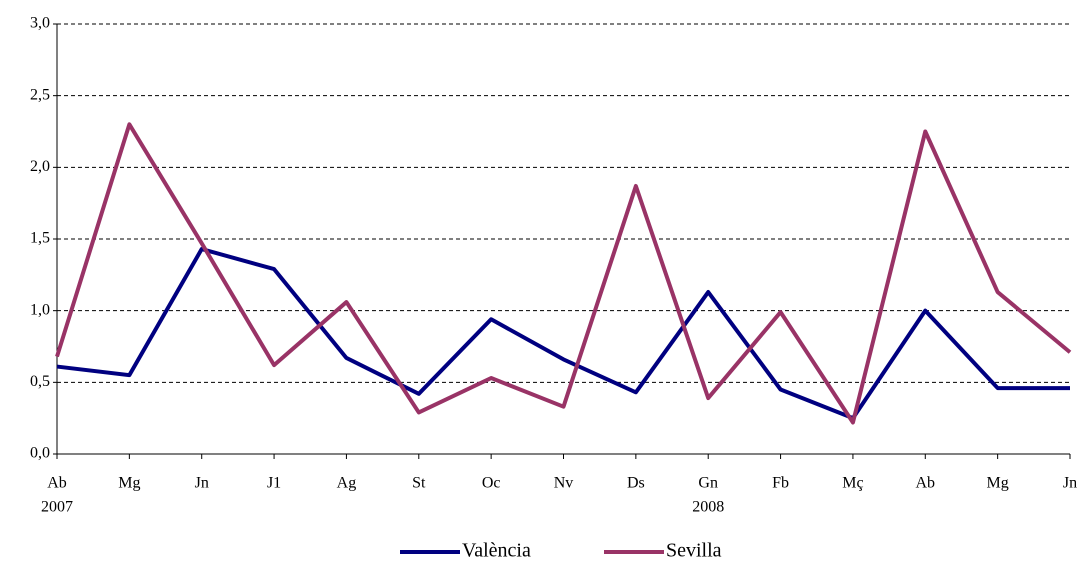 This screenshot has height=564, width=1078. What do you see at coordinates (40, 166) in the screenshot?
I see `y-tick-label: 2,0` at bounding box center [40, 166].